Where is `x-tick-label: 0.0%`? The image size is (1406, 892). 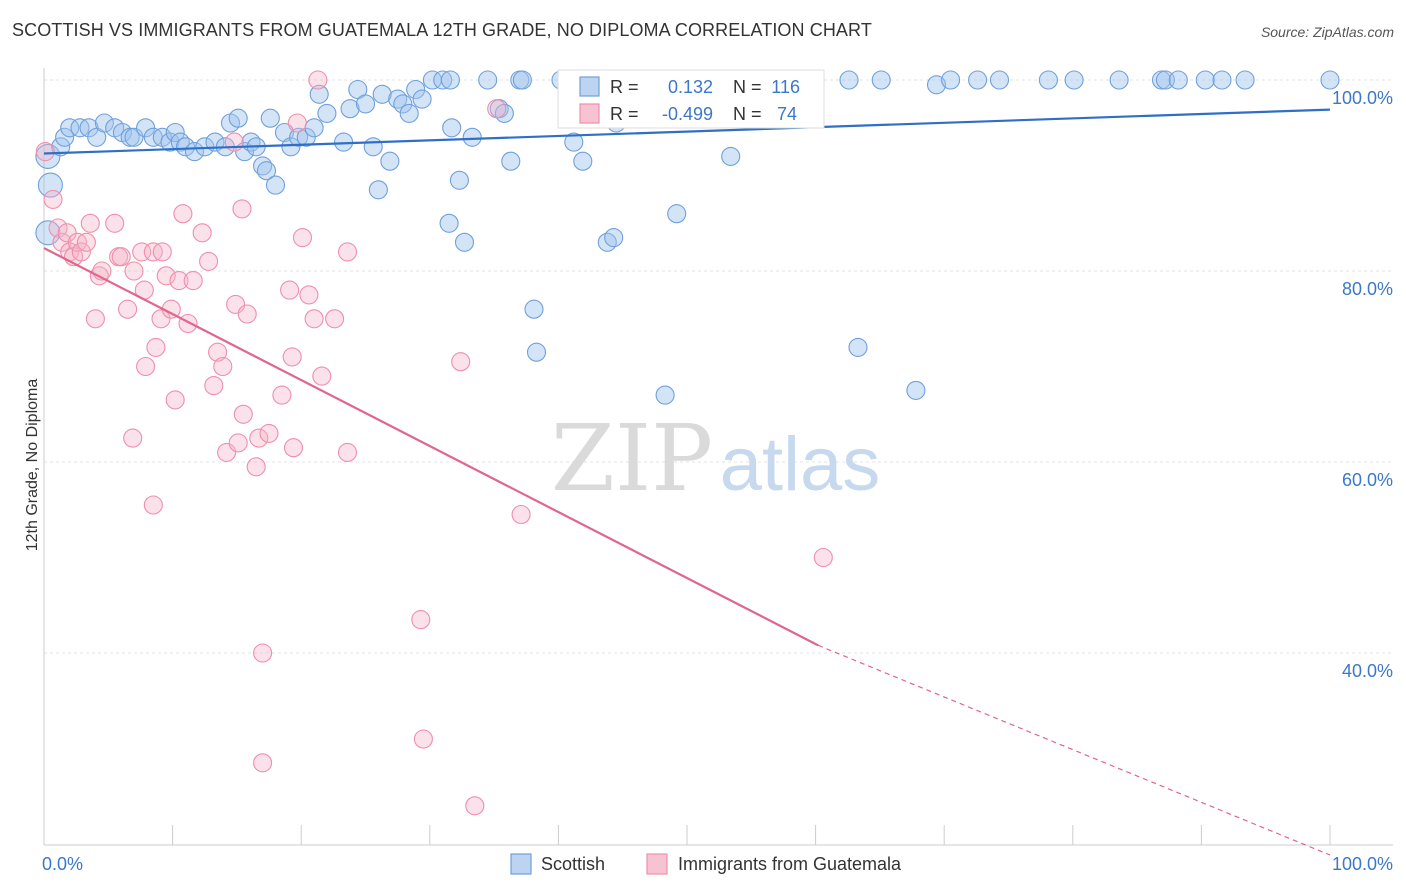
x-tick-label: 0.0% is located at coordinates (62, 864).